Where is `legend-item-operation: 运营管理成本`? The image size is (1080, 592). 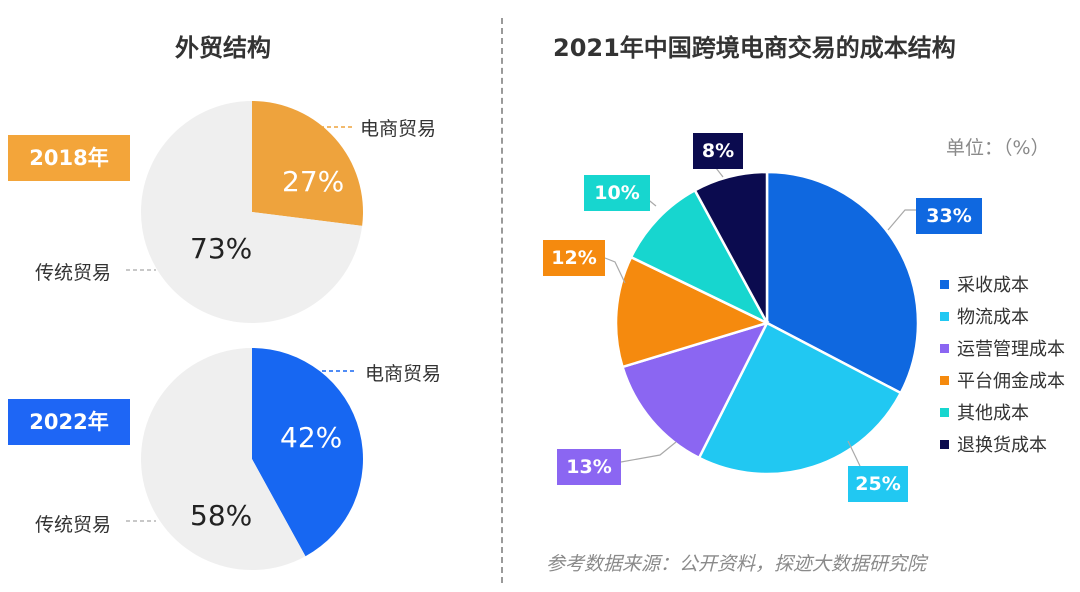 legend-item-operation: 运营管理成本 is located at coordinates (1002, 348).